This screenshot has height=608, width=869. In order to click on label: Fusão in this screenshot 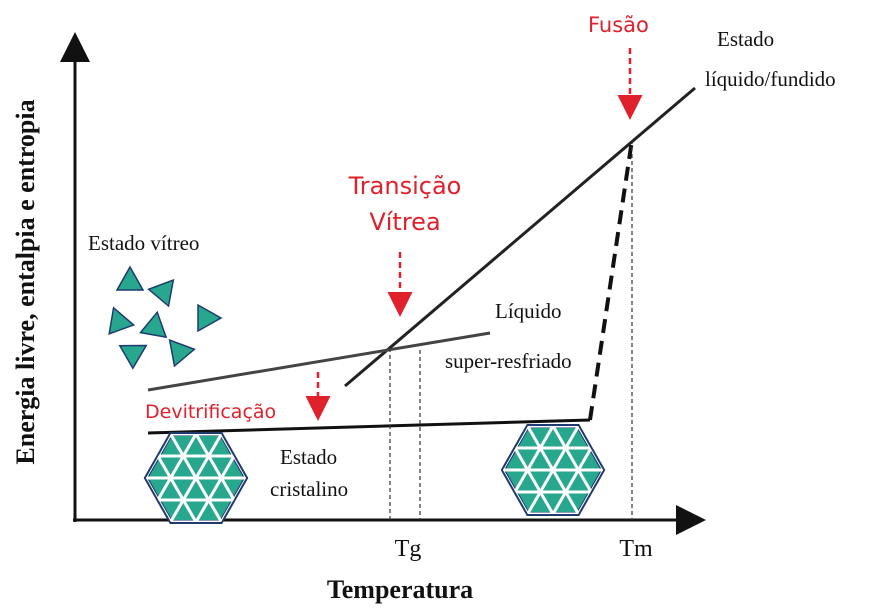, I will do `click(618, 25)`.